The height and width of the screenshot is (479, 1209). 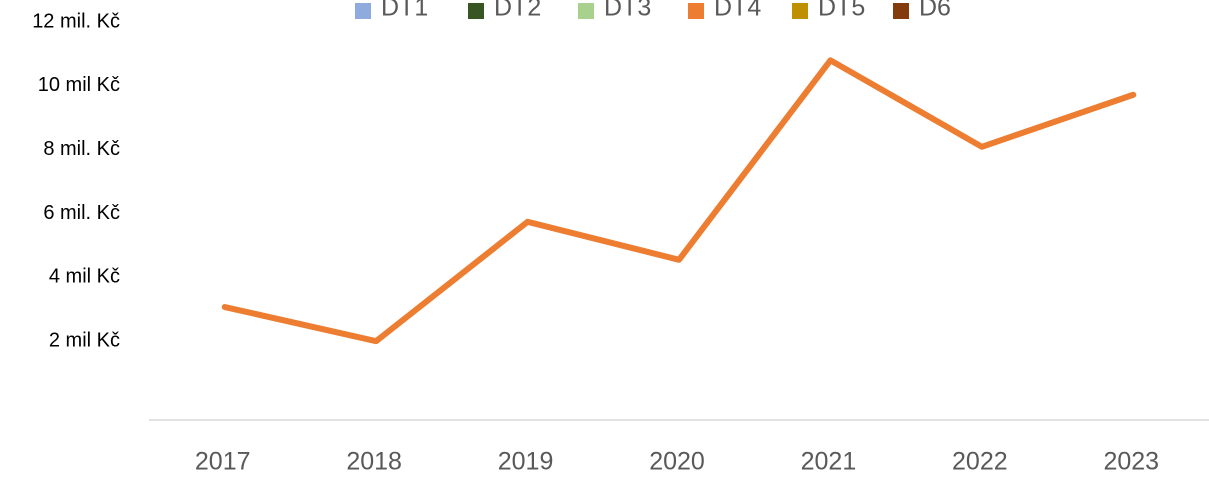 What do you see at coordinates (980, 462) in the screenshot?
I see `x-tick-label: 2022` at bounding box center [980, 462].